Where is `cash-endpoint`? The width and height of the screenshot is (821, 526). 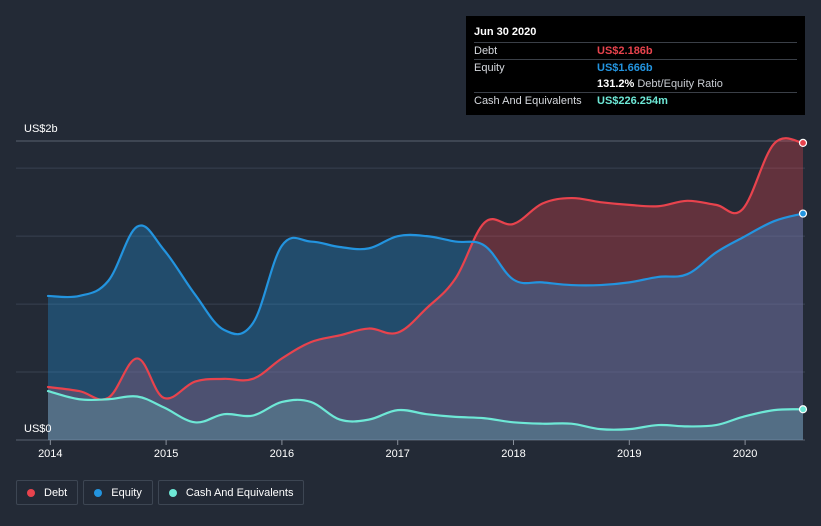 cash-endpoint is located at coordinates (803, 409).